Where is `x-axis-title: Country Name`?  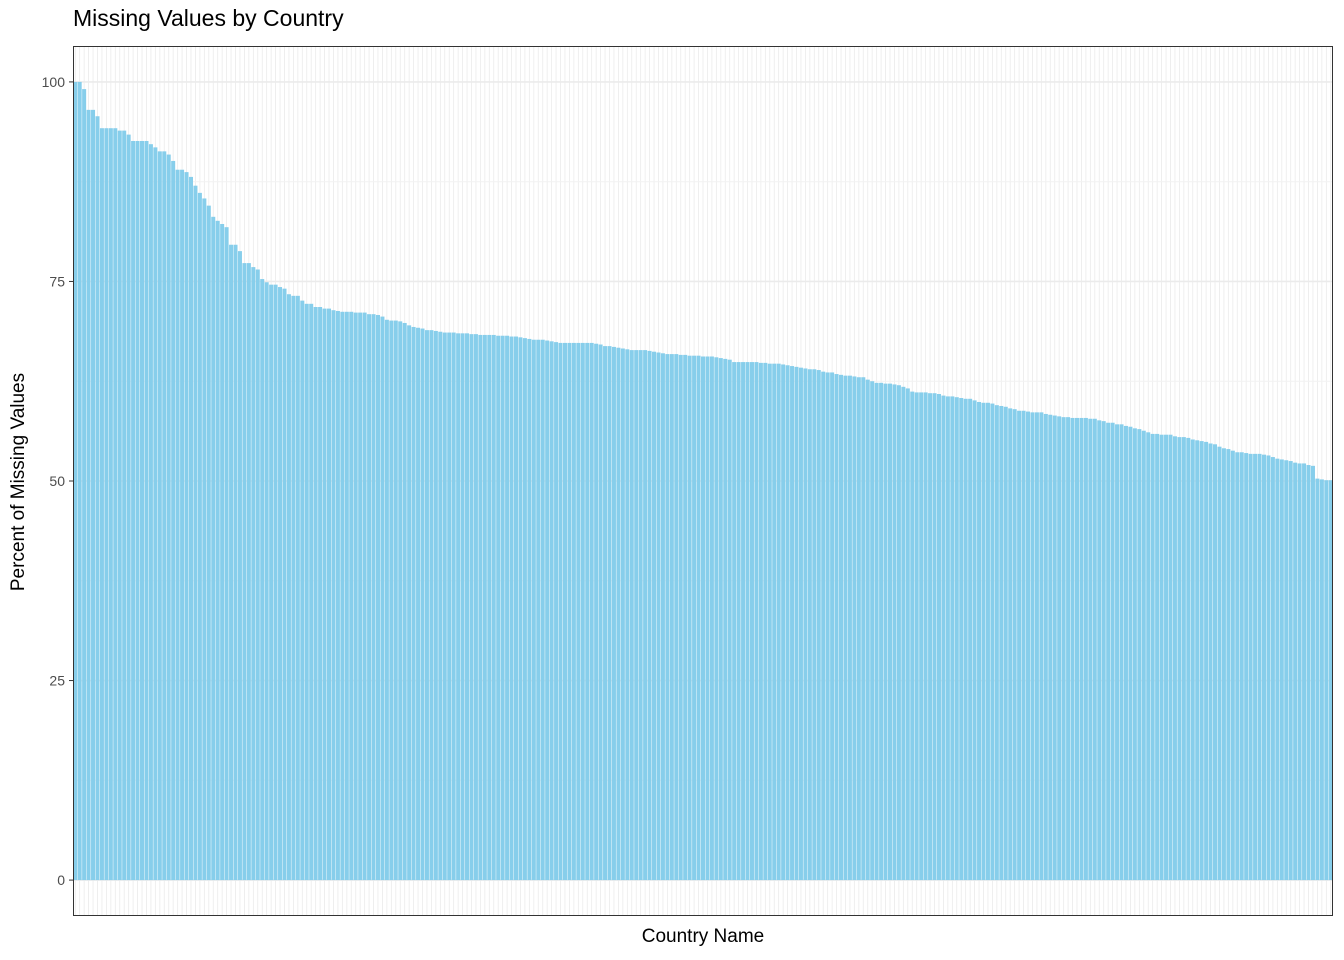 x-axis-title: Country Name is located at coordinates (703, 936).